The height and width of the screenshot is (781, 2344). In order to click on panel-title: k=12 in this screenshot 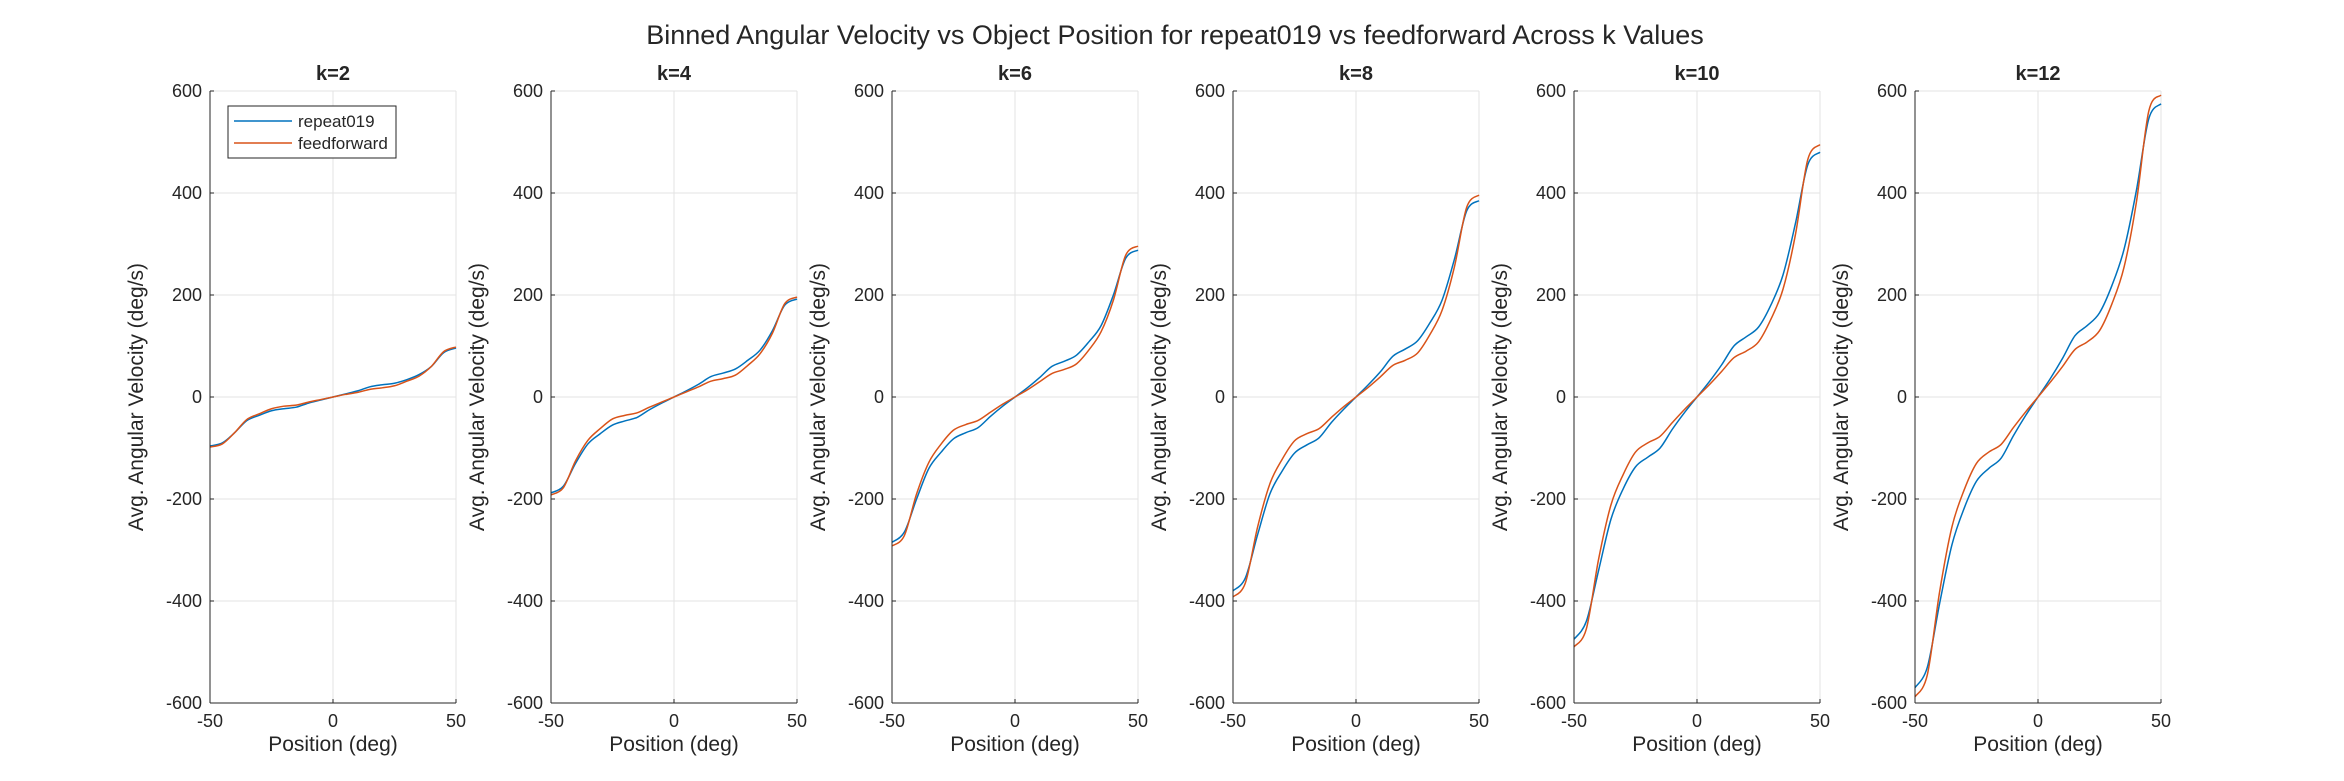, I will do `click(2037, 74)`.